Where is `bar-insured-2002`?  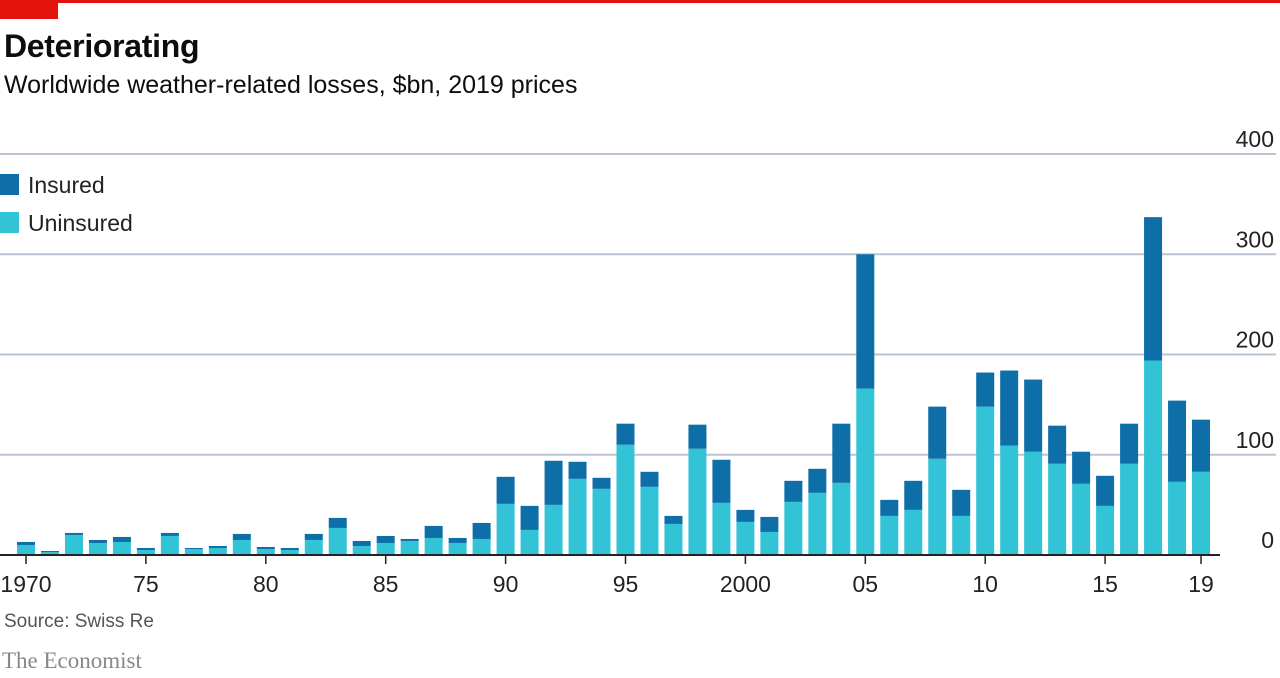 bar-insured-2002 is located at coordinates (793, 491).